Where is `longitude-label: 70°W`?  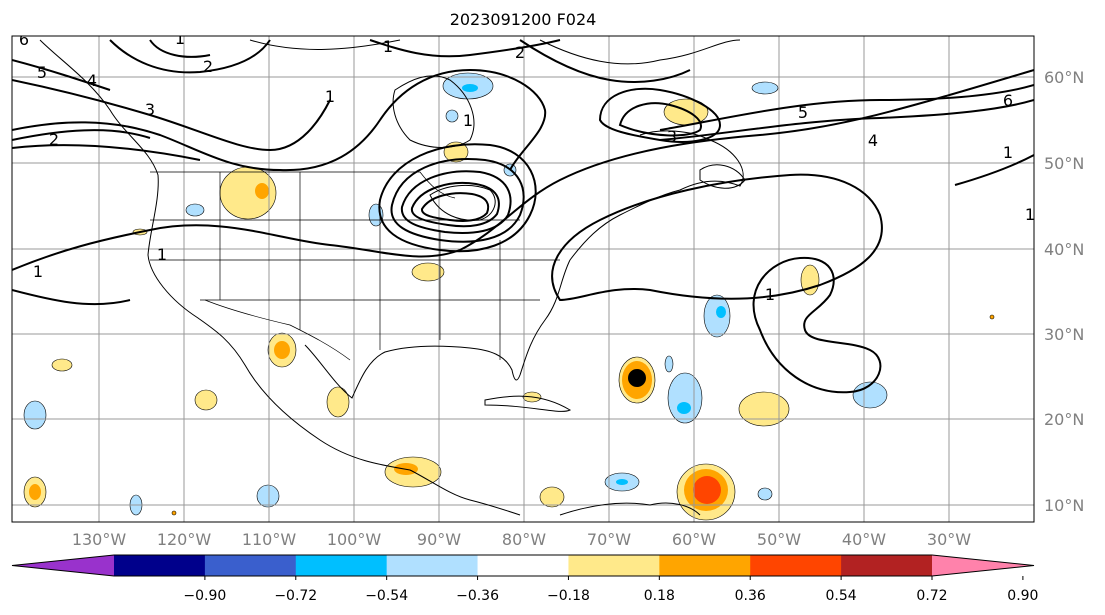 longitude-label: 70°W is located at coordinates (609, 539).